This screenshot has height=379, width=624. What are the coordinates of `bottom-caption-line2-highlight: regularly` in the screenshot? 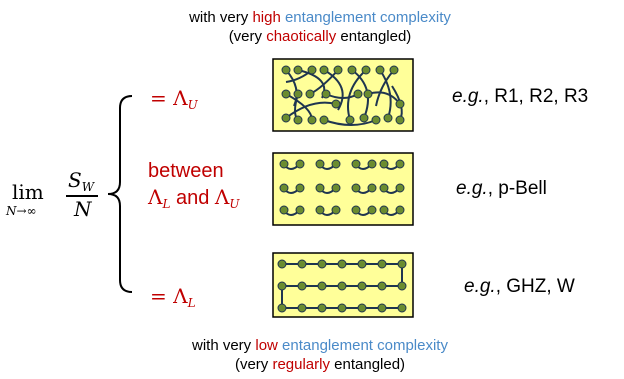 It's located at (301, 364).